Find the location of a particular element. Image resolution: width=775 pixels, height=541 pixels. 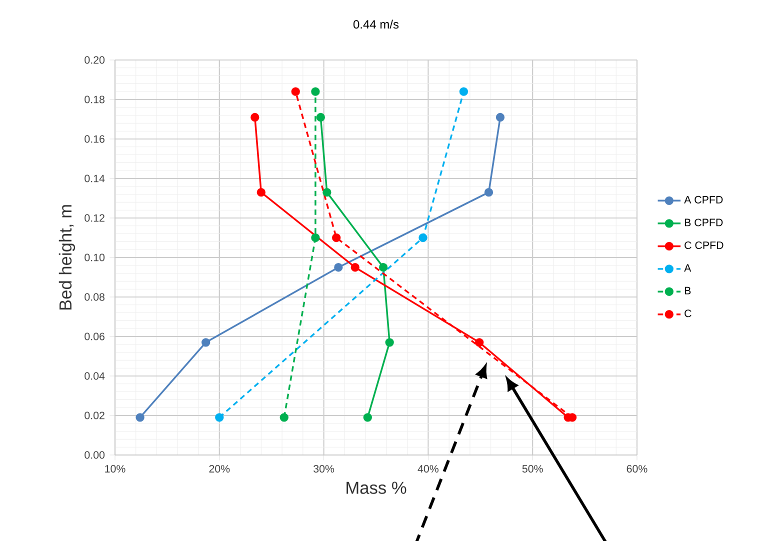

y-tick-label: 0.14 is located at coordinates (94, 178).